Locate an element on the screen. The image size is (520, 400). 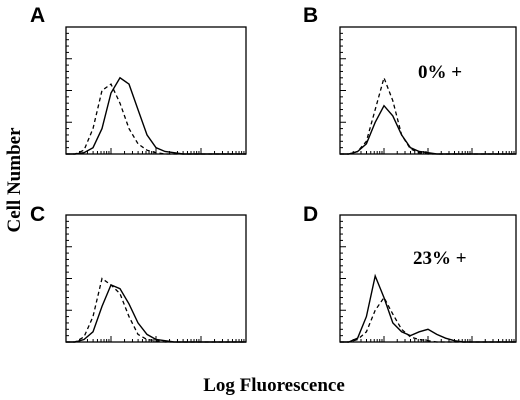
panel-c: C is located at coordinates (138, 273).